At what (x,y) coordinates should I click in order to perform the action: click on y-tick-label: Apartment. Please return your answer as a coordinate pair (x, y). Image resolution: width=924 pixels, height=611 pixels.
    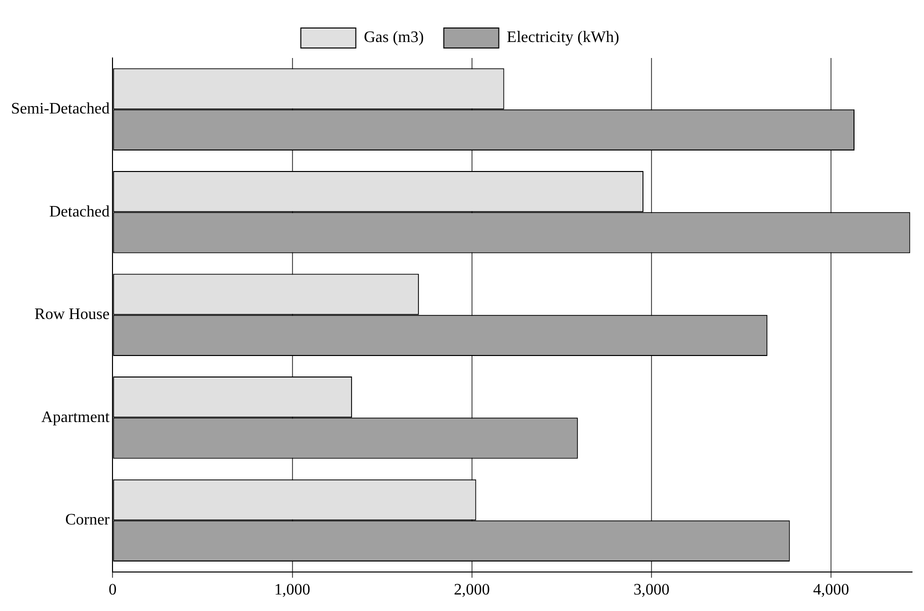
    Looking at the image, I should click on (75, 417).